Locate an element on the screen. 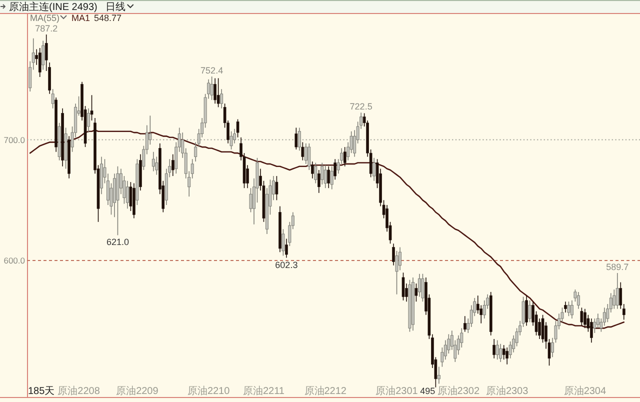 The width and height of the screenshot is (640, 402). annotation: 787.2 is located at coordinates (46, 28).